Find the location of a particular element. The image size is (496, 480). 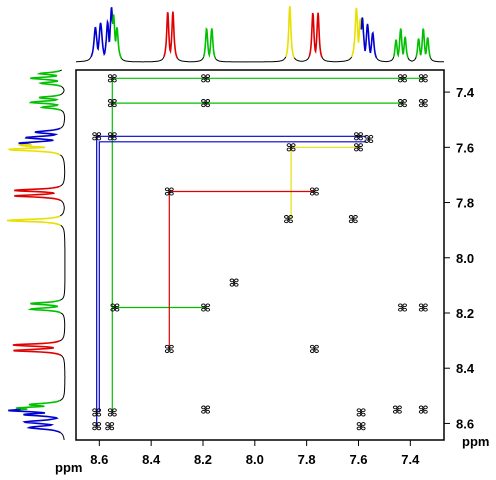

y-tick-label-6: 8.6 is located at coordinates (465, 423).